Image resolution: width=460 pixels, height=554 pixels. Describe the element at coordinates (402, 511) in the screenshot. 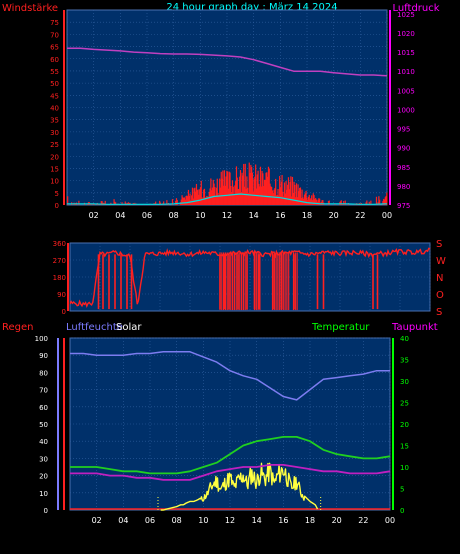

I see `temperature-y-tick-label: 0` at that location.